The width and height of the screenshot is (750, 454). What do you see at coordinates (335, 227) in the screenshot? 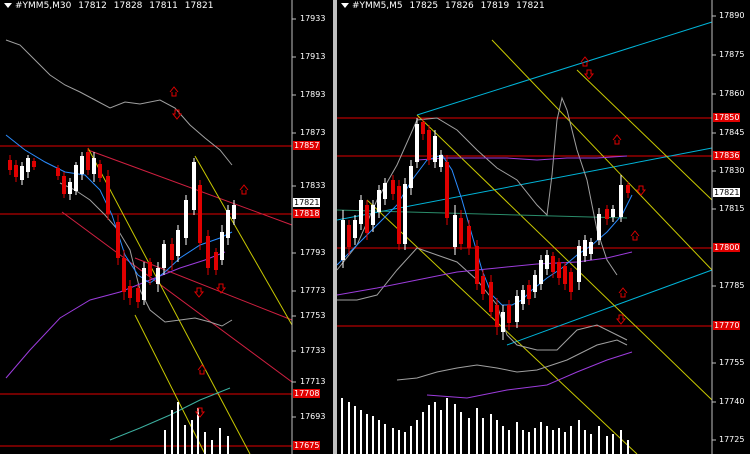
I see `window-divider` at bounding box center [335, 227].